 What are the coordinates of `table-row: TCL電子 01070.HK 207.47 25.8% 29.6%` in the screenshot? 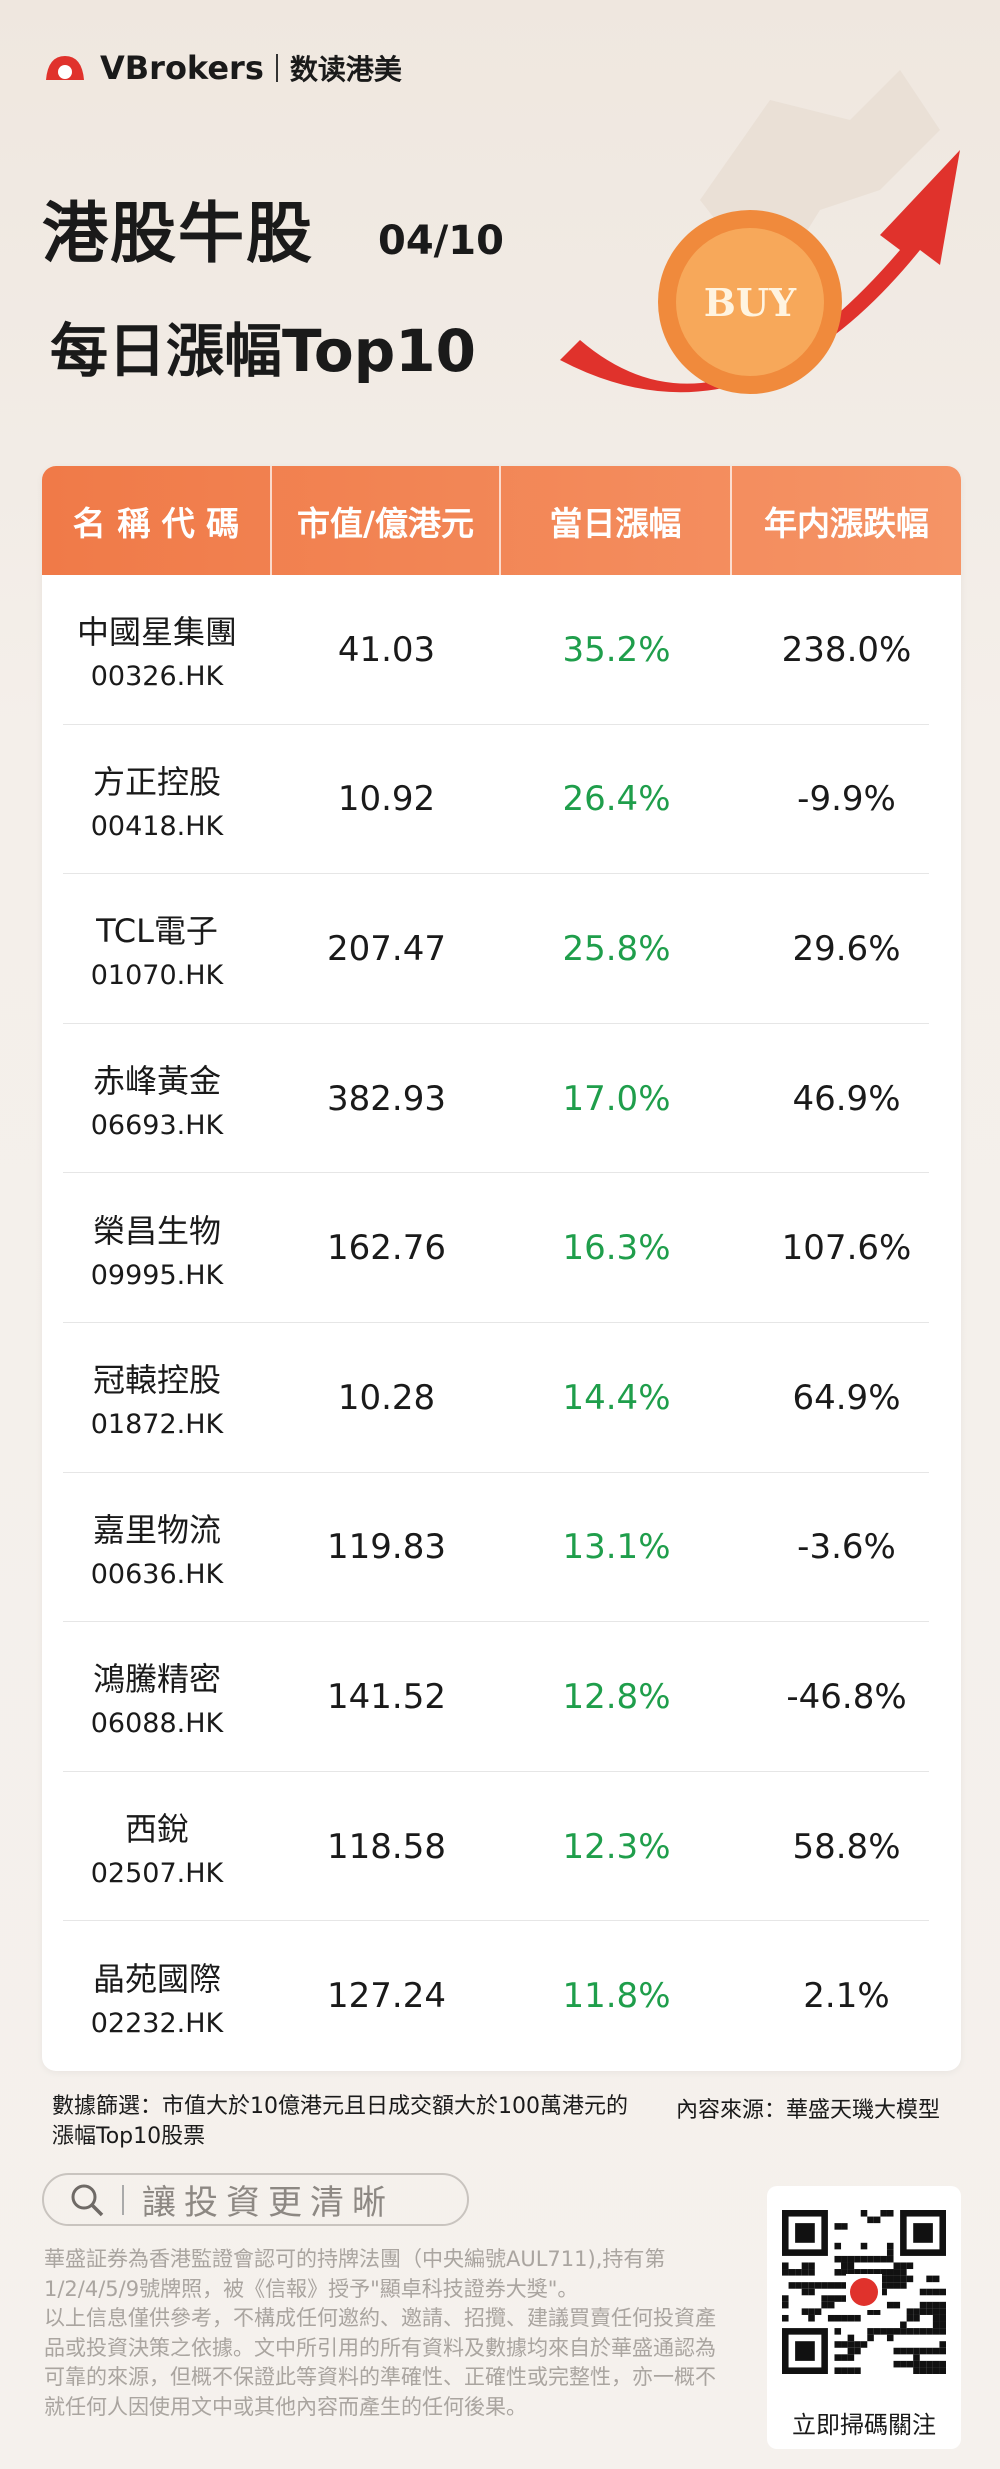 It's located at (501, 949).